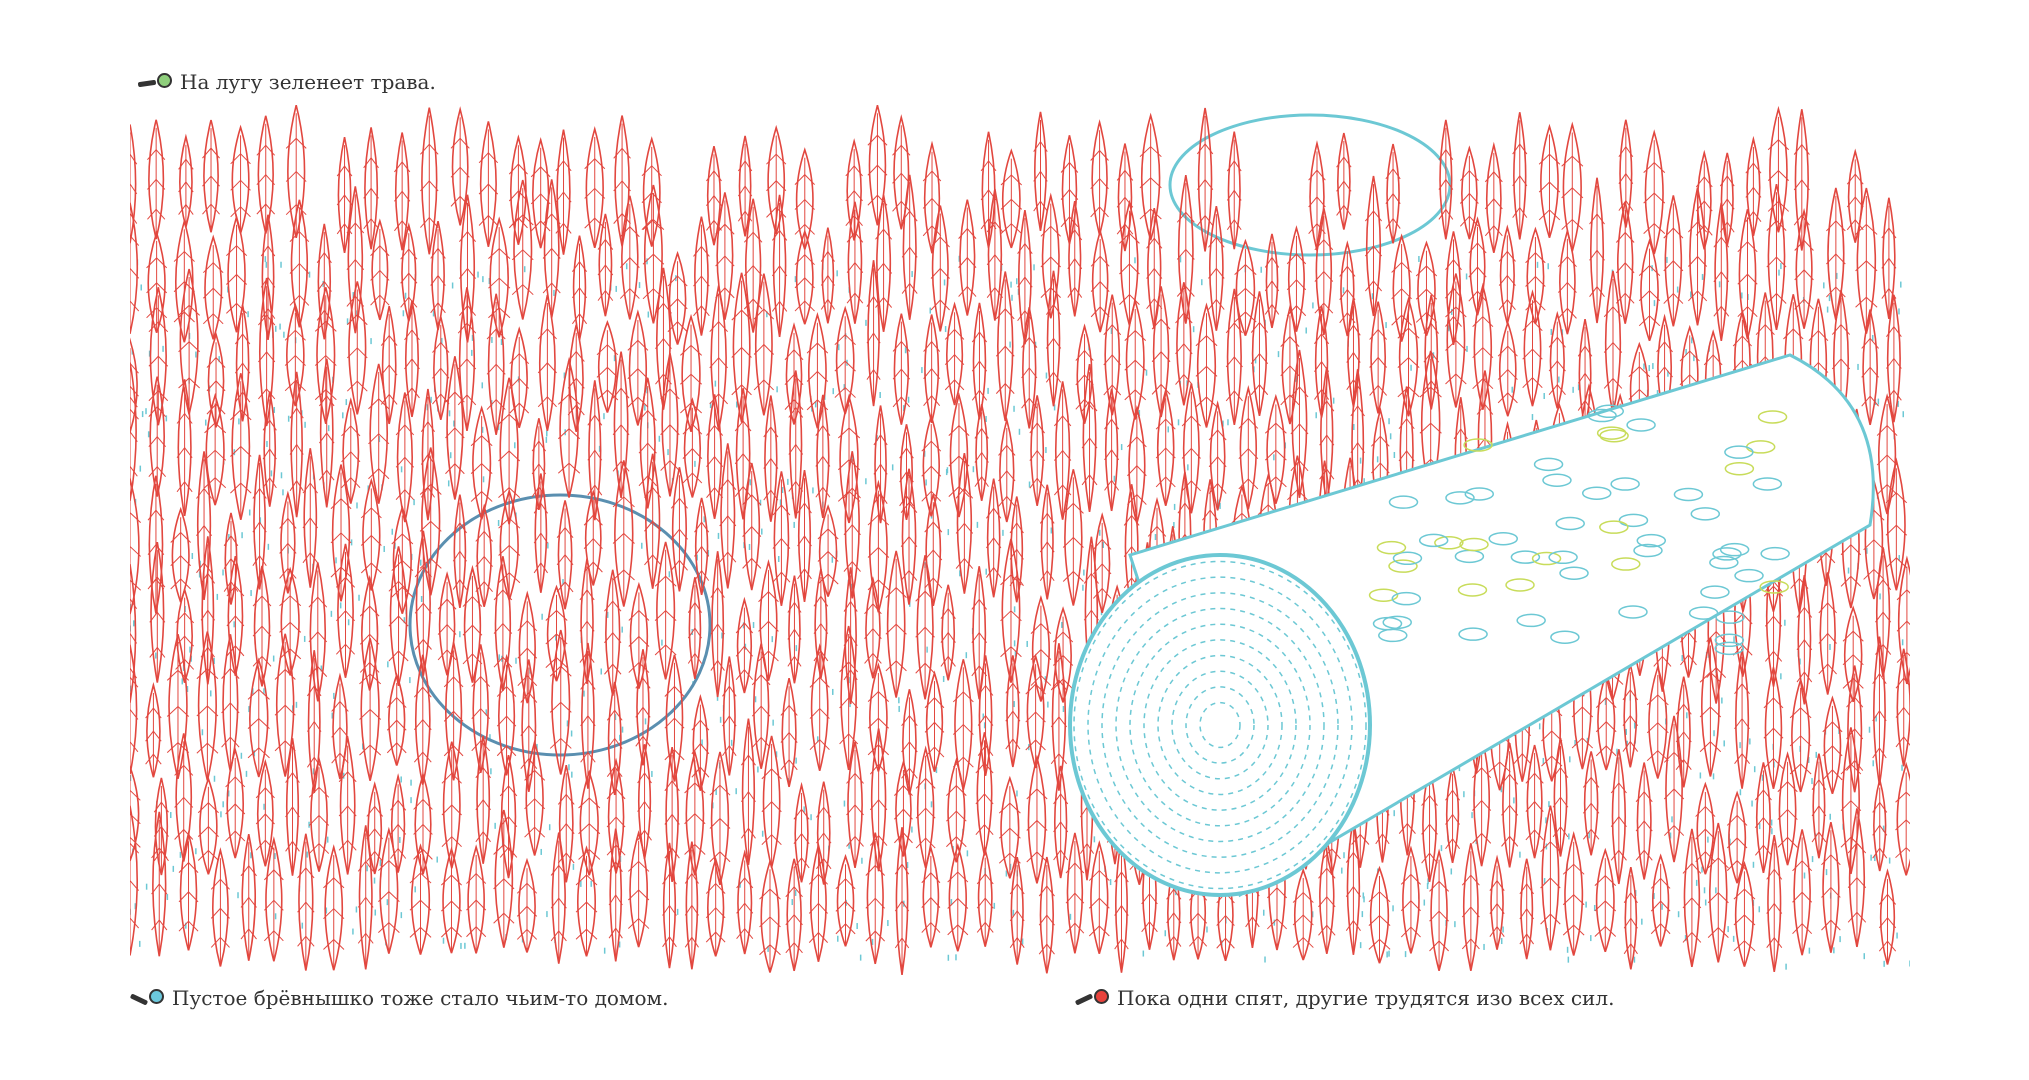 Image resolution: width=2029 pixels, height=1080 pixels. Describe the element at coordinates (154, 82) in the screenshot. I see `magnifier-green-icon` at that location.